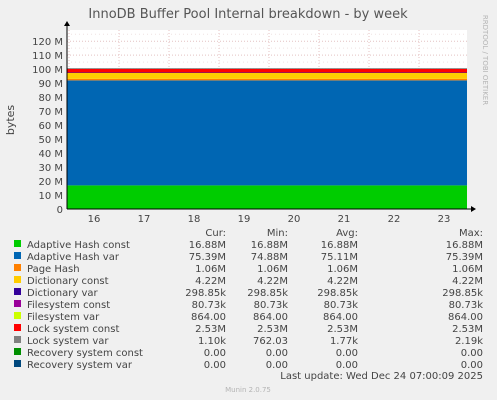  Describe the element at coordinates (210, 329) in the screenshot. I see `legend-value-cur: 2.53M` at that location.